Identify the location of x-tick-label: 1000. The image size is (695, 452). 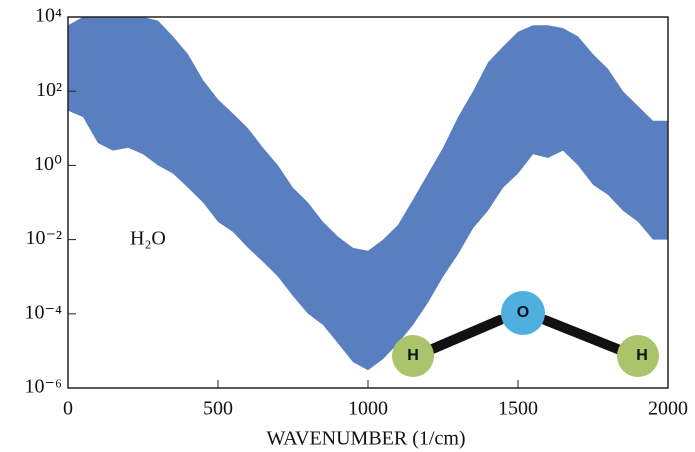
(368, 409).